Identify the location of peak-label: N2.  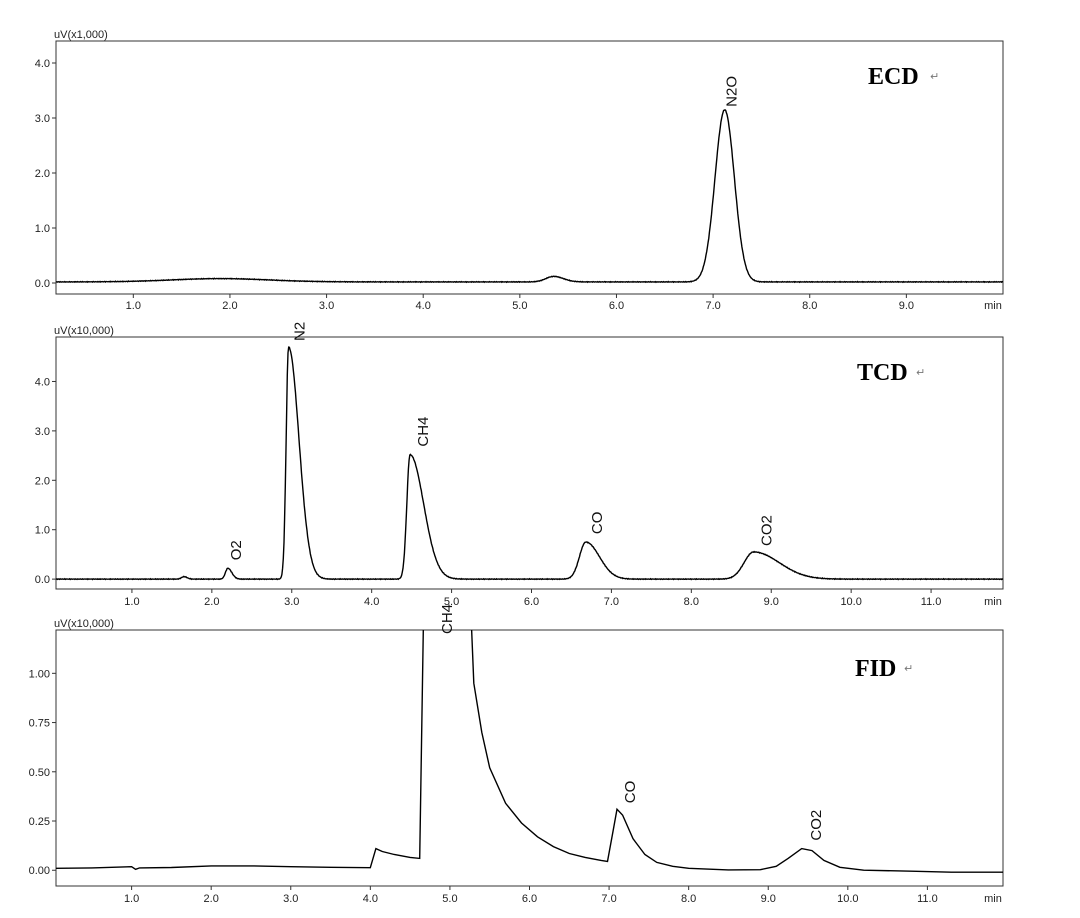
(300, 331).